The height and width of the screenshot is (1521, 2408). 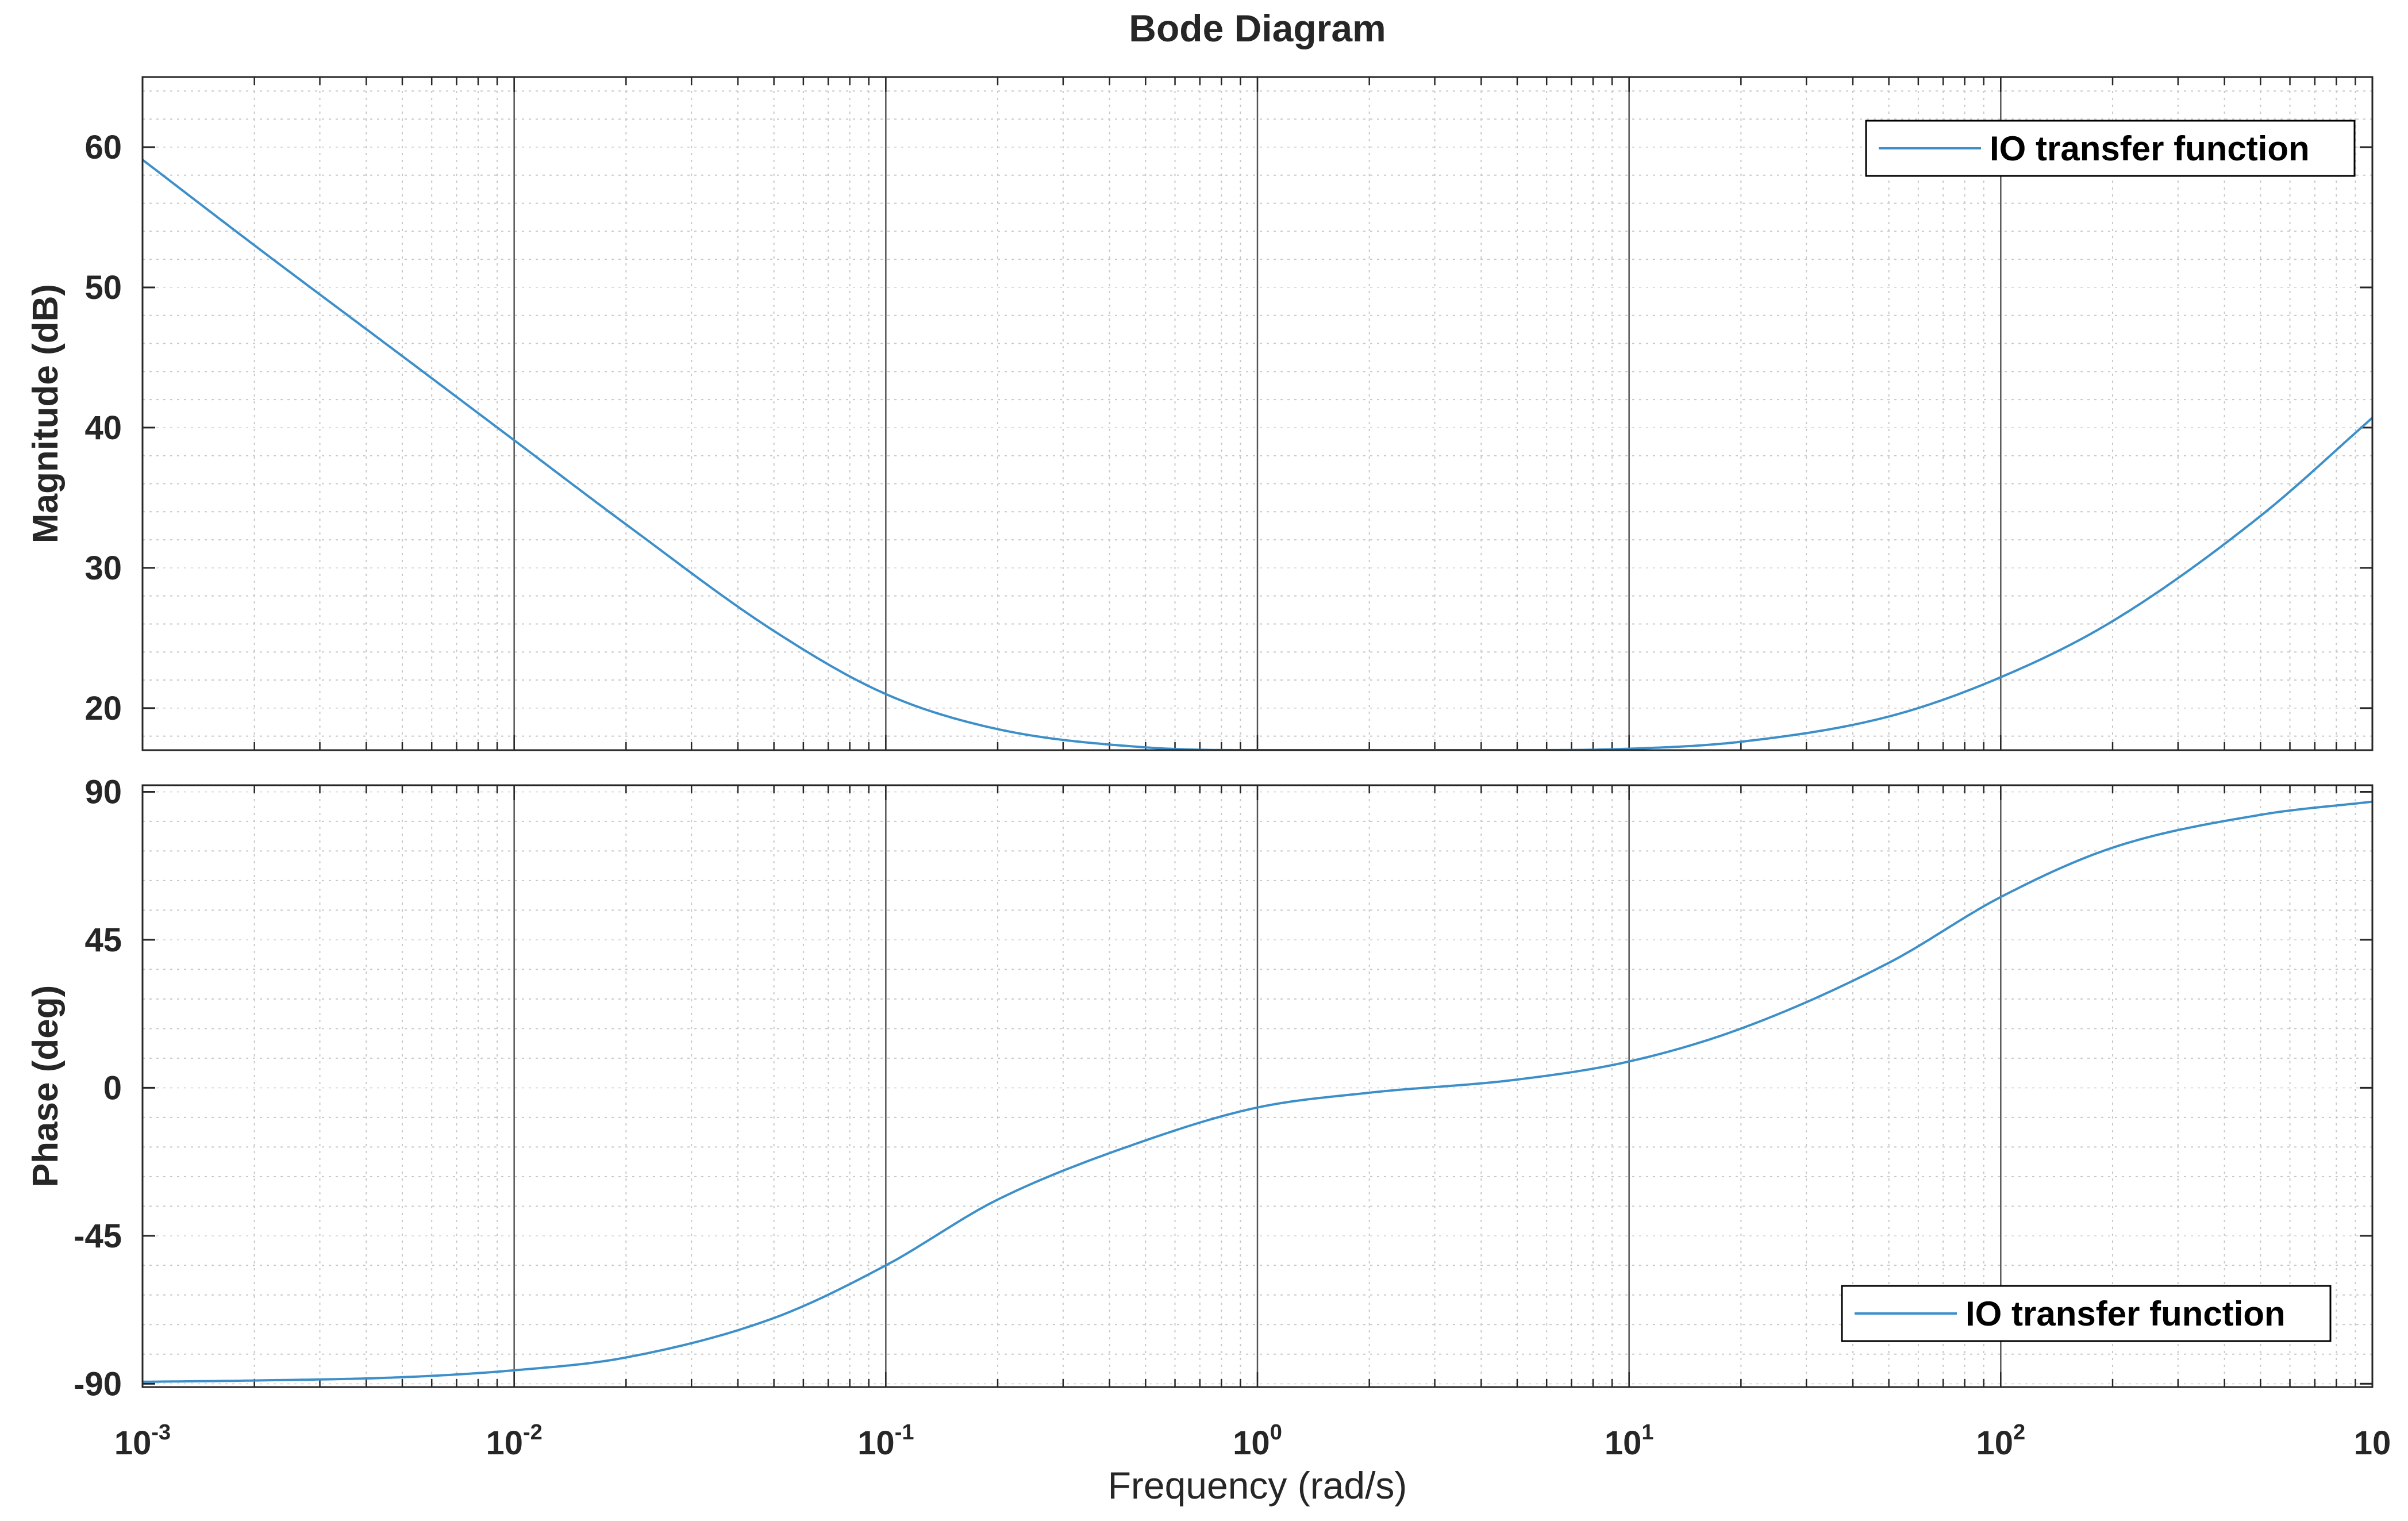 I want to click on chart-title: Bode Diagram, so click(x=1257, y=28).